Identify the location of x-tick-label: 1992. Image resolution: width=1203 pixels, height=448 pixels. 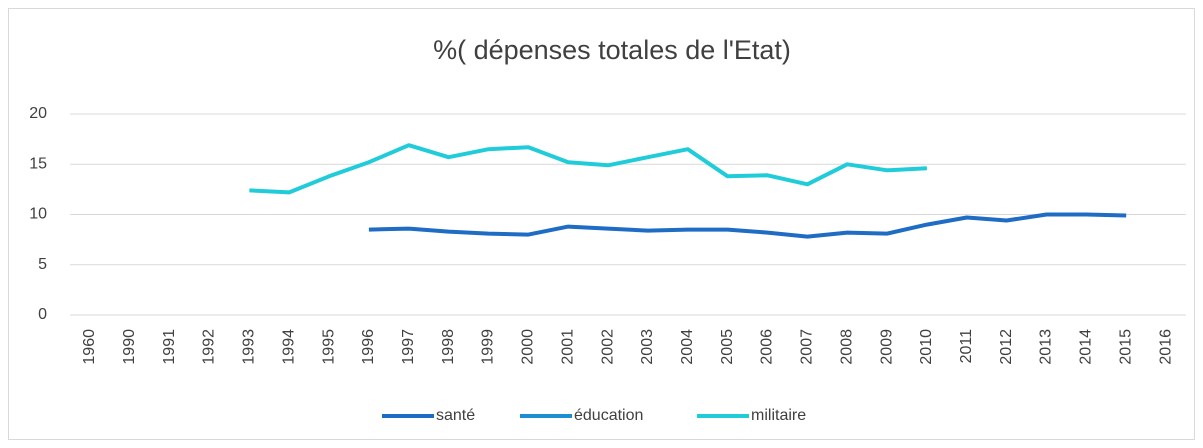
(209, 347).